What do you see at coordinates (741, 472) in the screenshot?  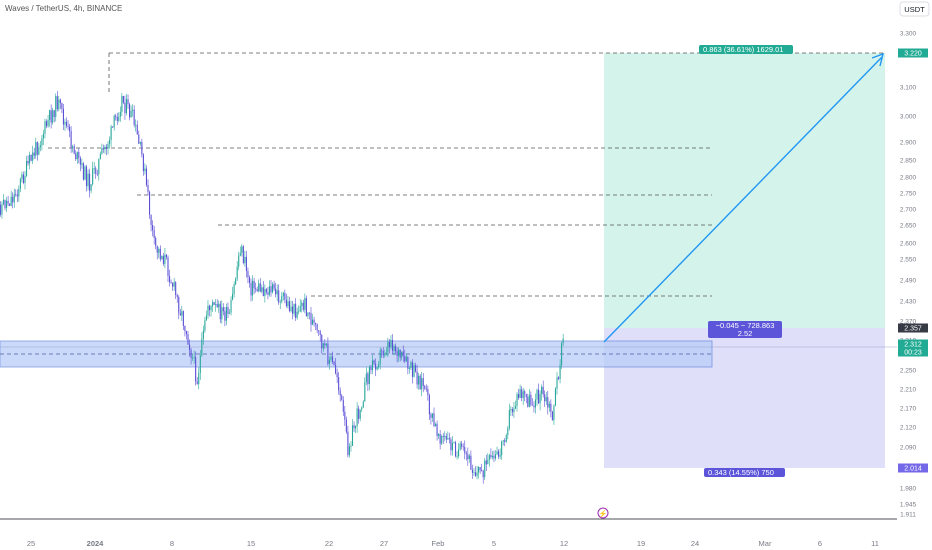 I see `stop-annotation-text: 0.343 (14.55%) 750` at bounding box center [741, 472].